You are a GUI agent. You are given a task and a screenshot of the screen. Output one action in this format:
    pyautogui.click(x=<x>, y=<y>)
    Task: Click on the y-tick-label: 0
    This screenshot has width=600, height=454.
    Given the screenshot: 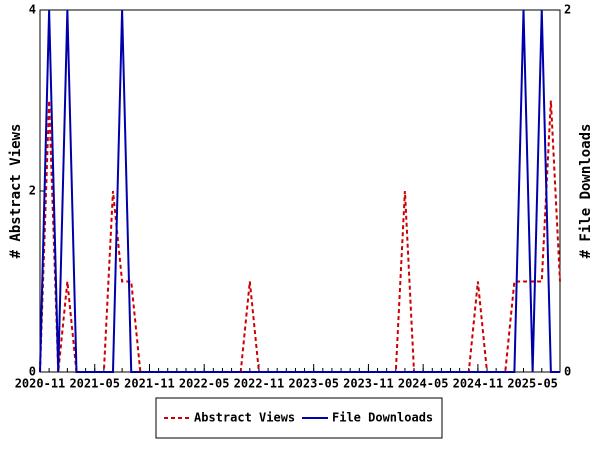 What is the action you would take?
    pyautogui.click(x=32, y=372)
    